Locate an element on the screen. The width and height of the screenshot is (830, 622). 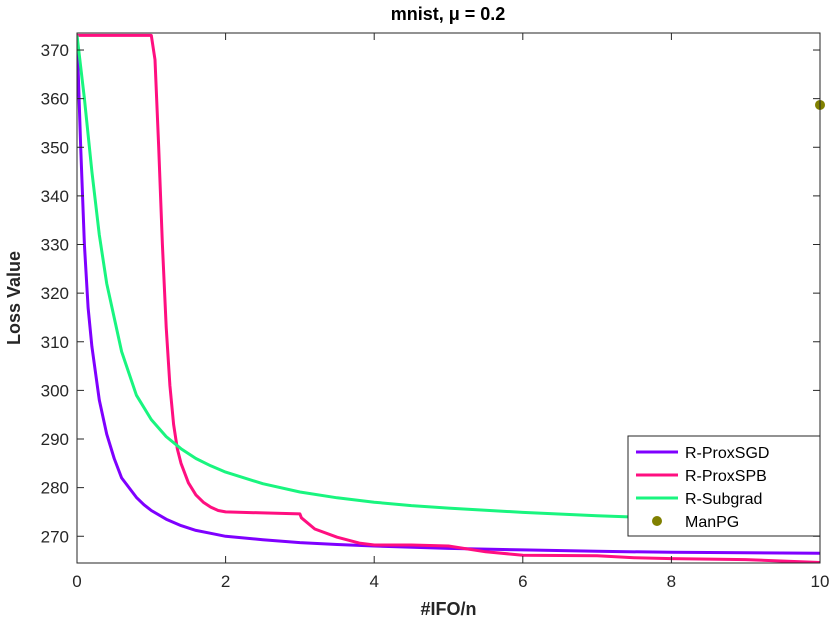
chart-title: mnist, μ = 0.2 is located at coordinates (448, 14).